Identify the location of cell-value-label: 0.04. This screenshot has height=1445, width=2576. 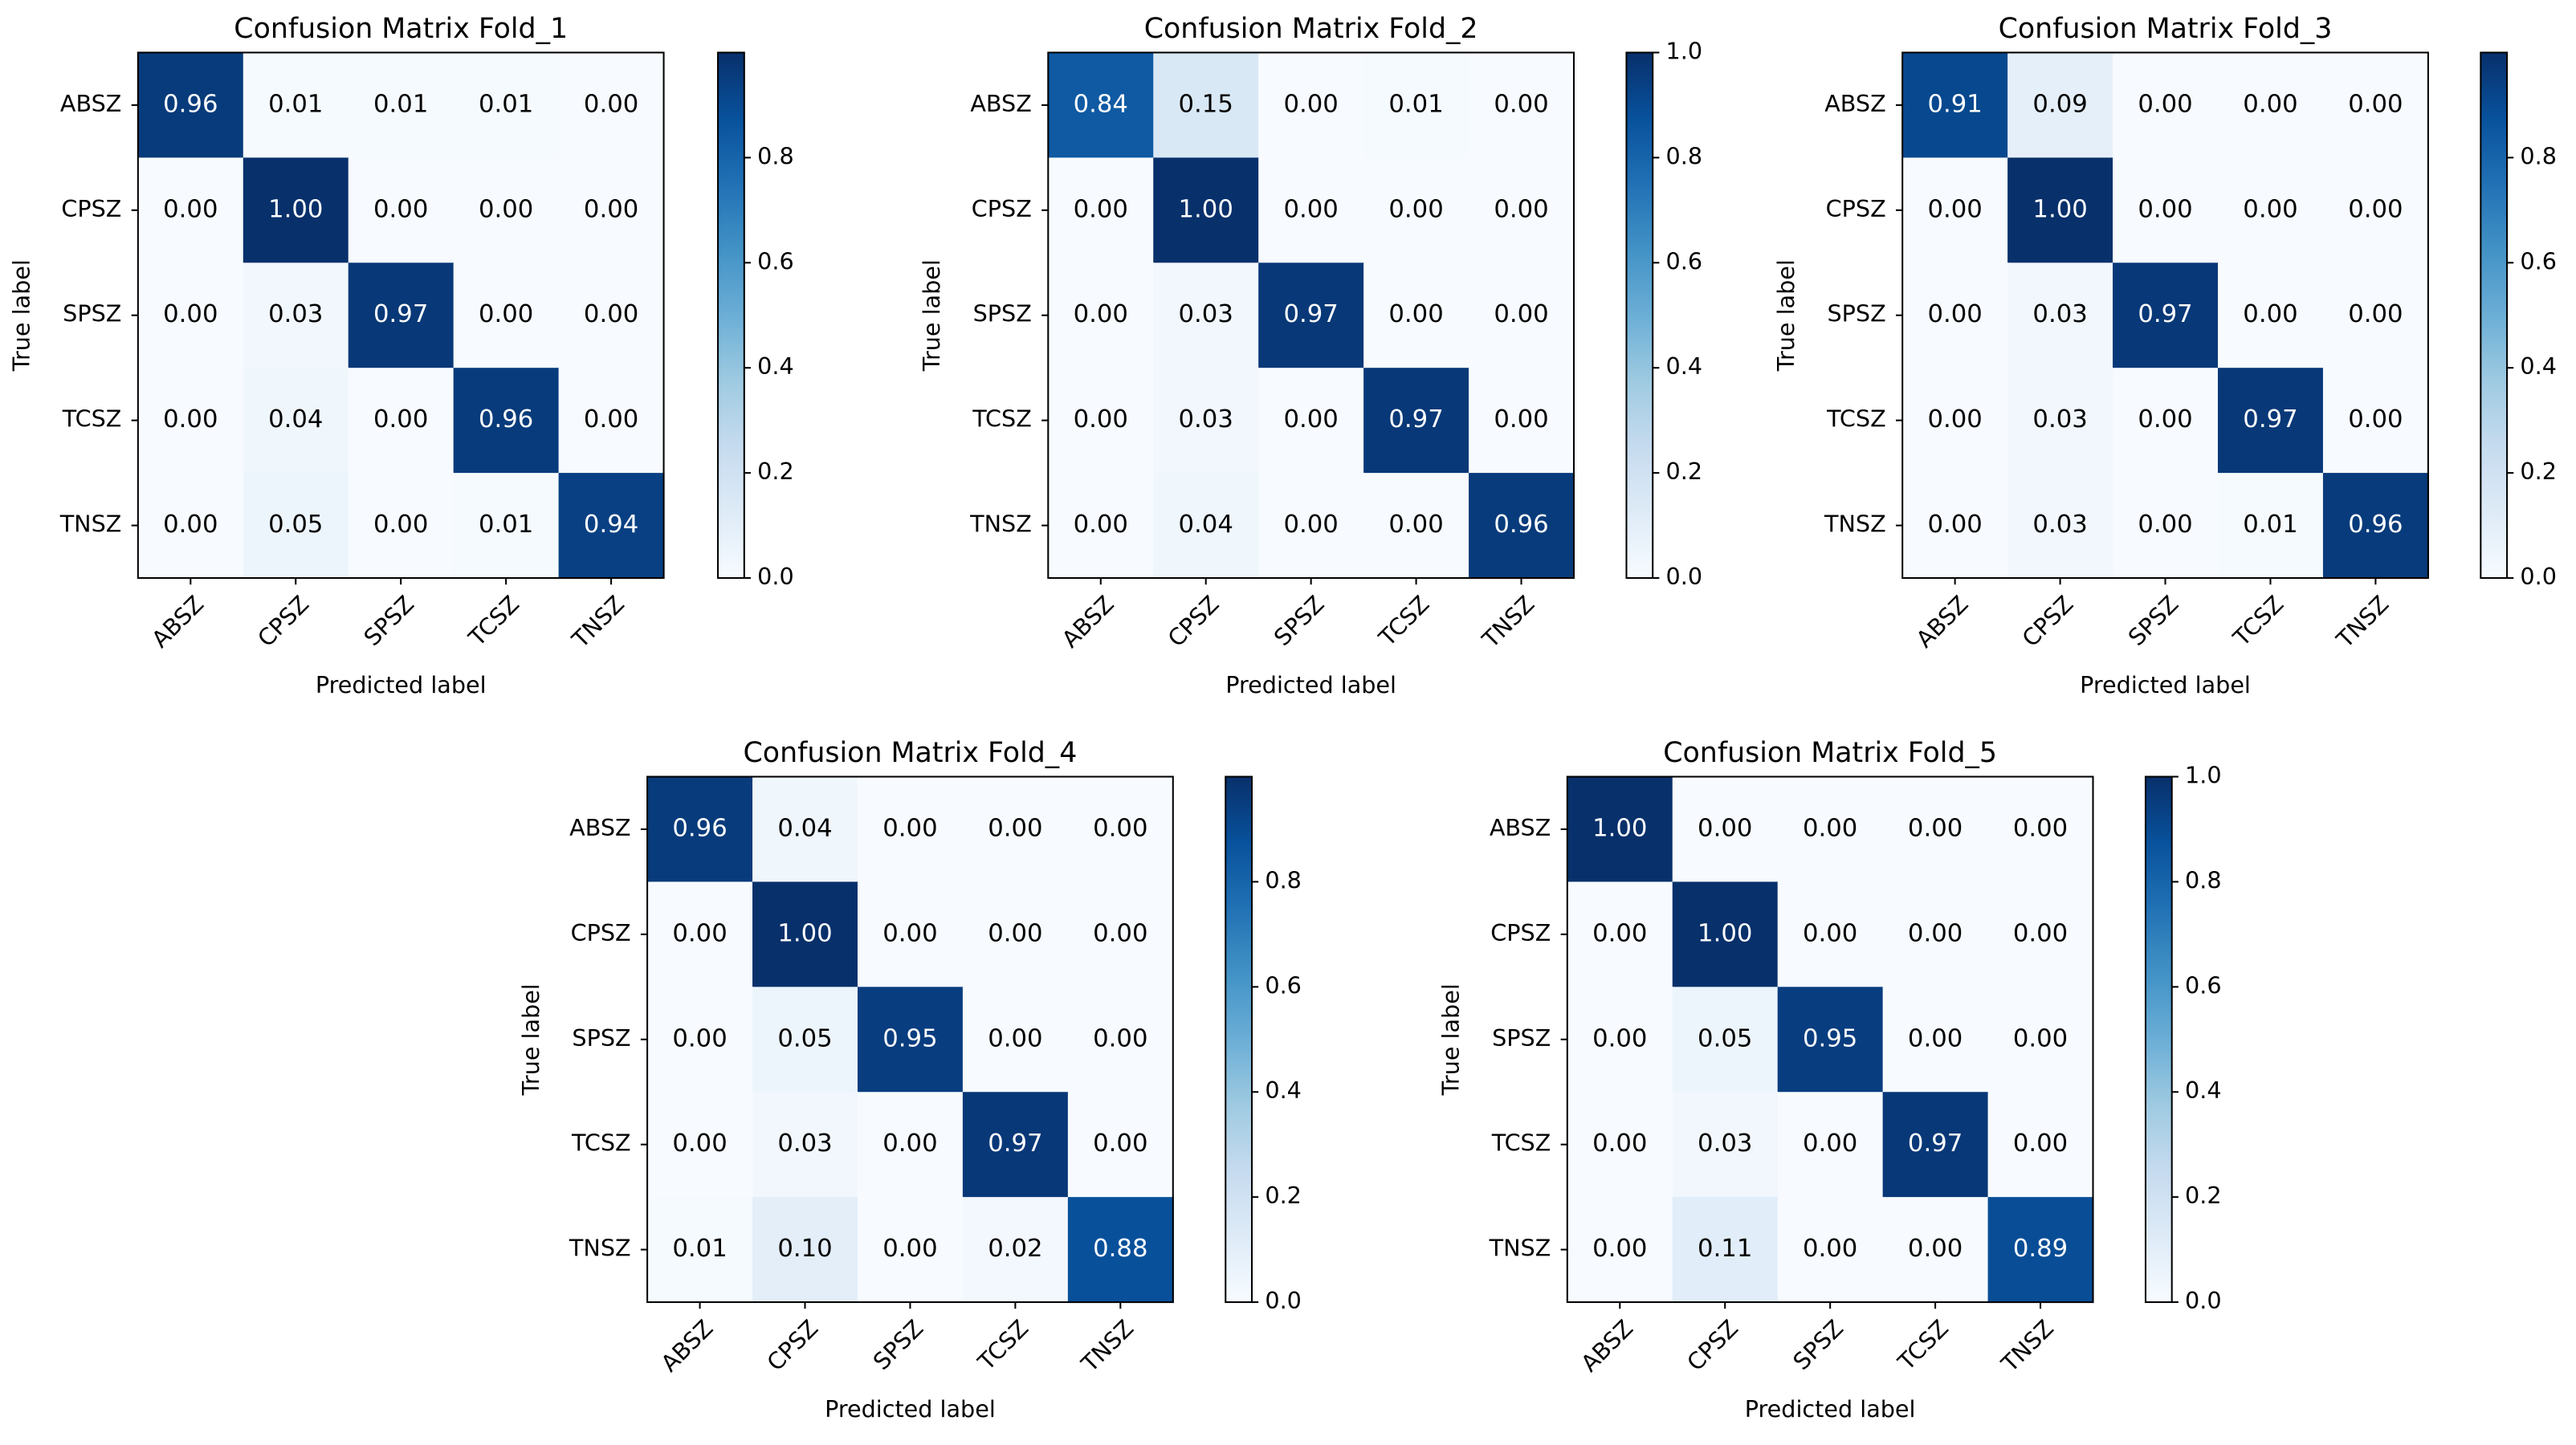
(1206, 525).